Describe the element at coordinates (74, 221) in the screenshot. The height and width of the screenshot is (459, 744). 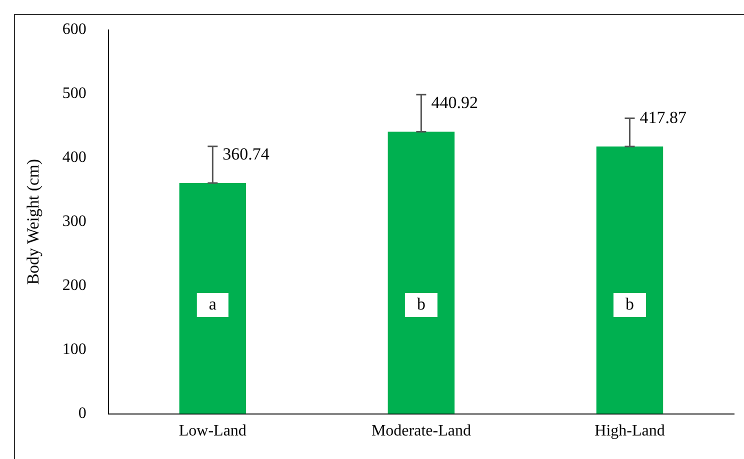
I see `y-tick-label: 300` at that location.